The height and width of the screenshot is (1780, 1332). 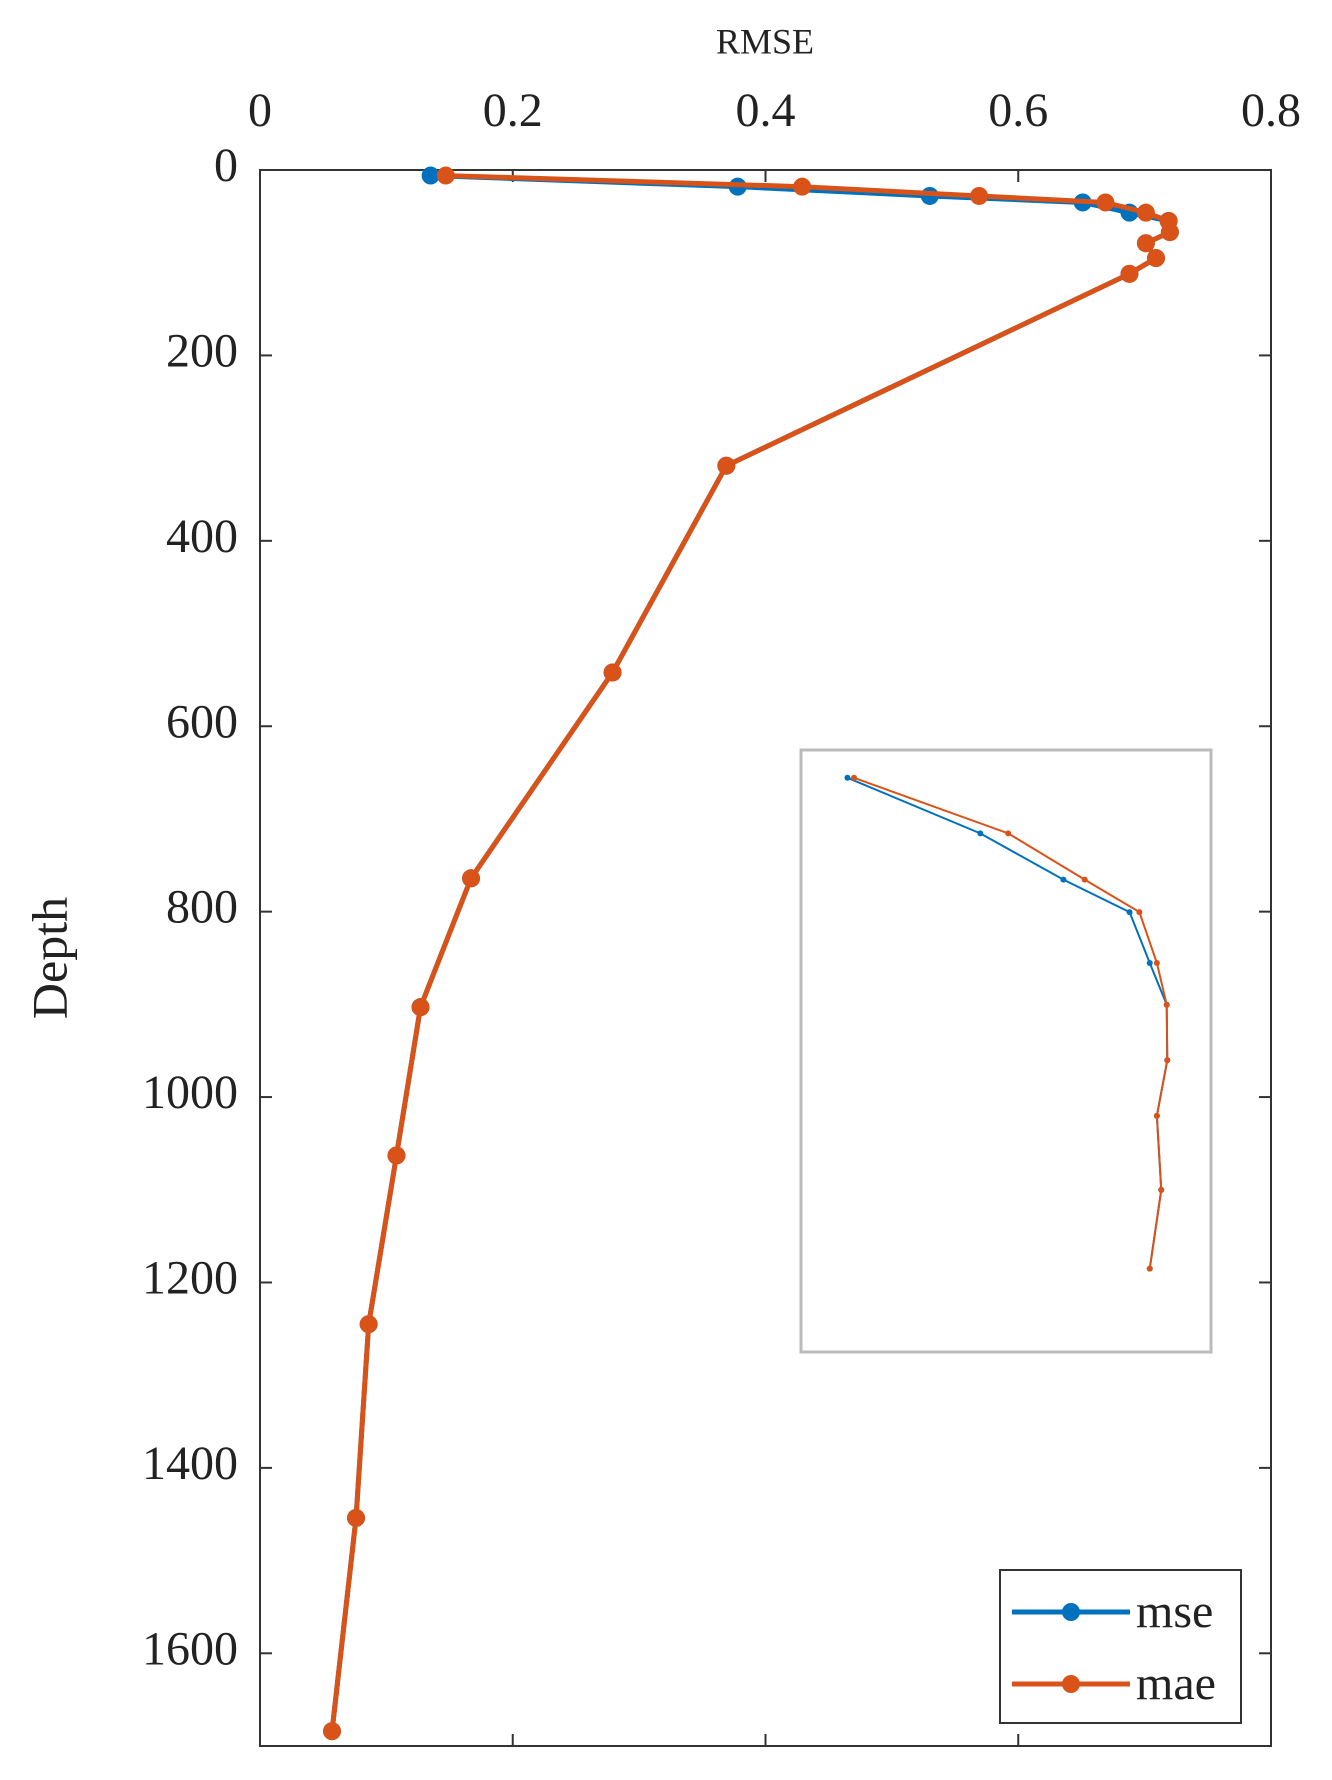 What do you see at coordinates (765, 41) in the screenshot?
I see `x-axis-label: RMSE` at bounding box center [765, 41].